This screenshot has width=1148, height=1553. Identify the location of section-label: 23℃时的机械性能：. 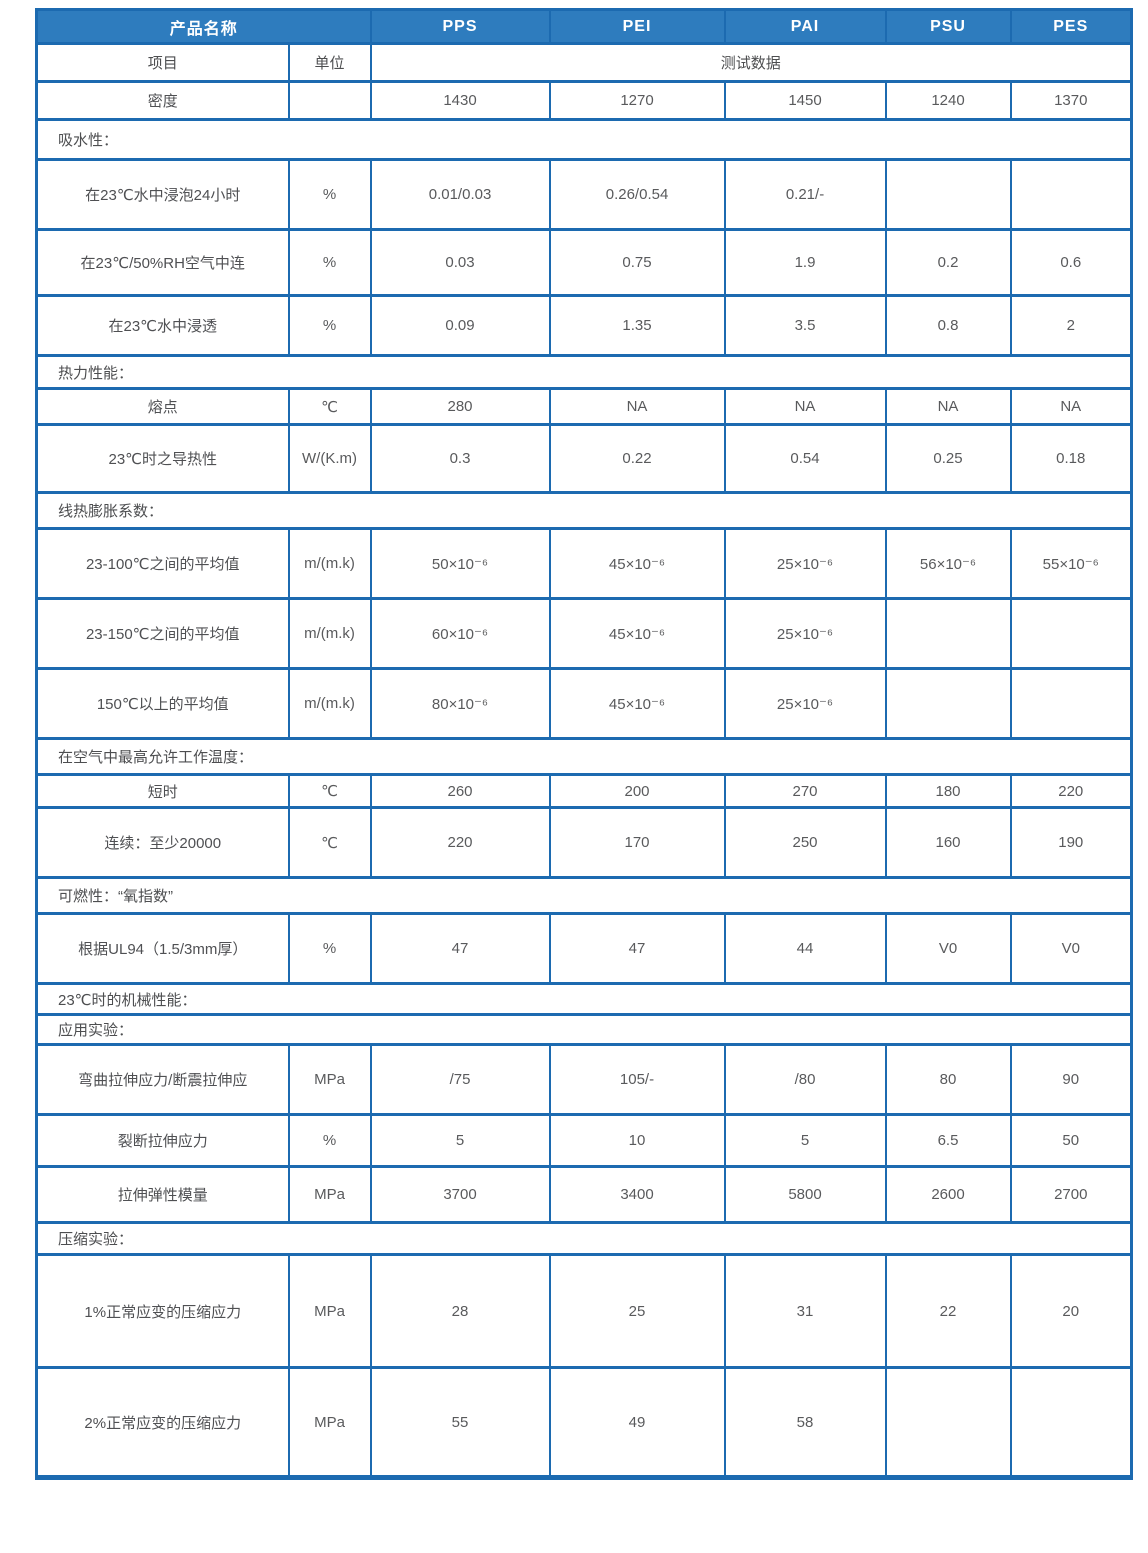
(584, 999).